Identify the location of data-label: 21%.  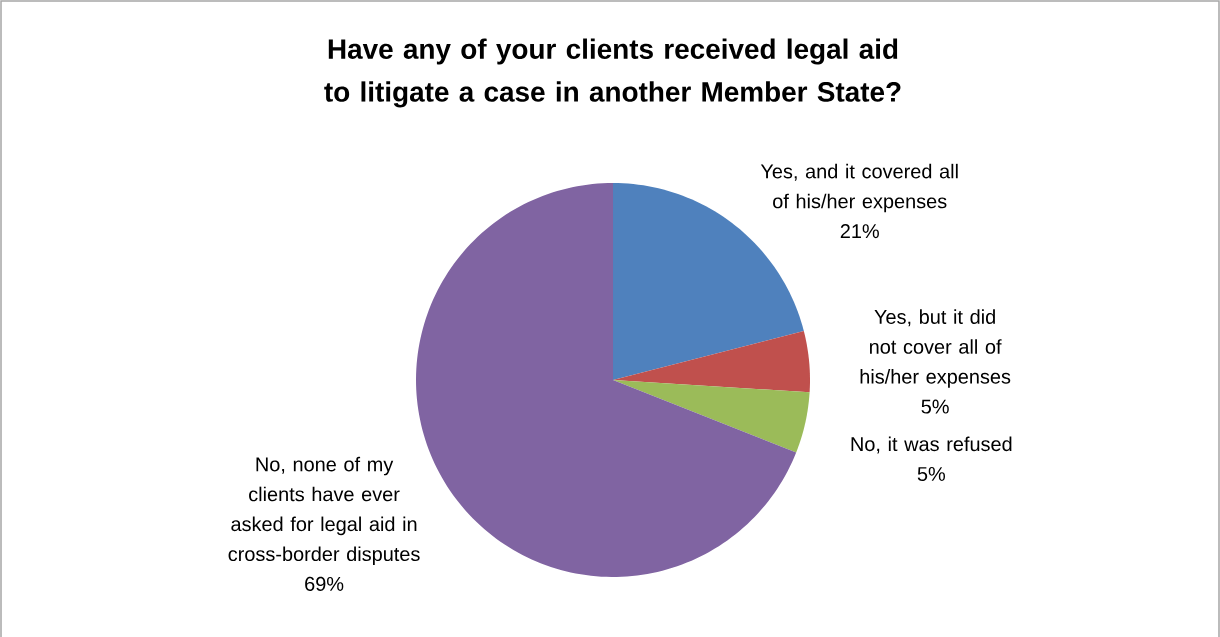
(859, 231).